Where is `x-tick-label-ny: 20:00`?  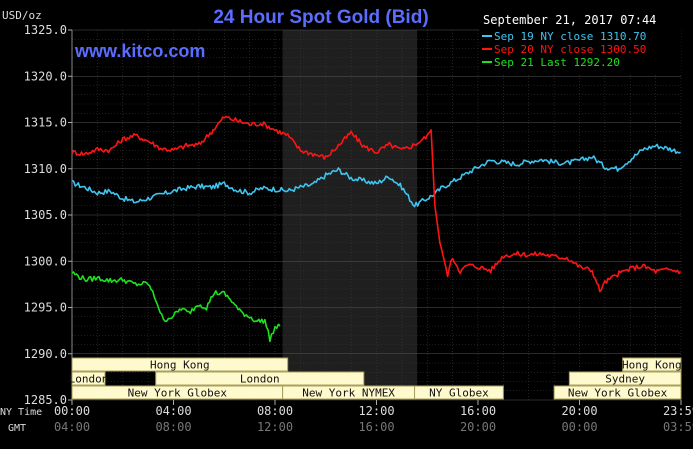 x-tick-label-ny: 20:00 is located at coordinates (579, 411).